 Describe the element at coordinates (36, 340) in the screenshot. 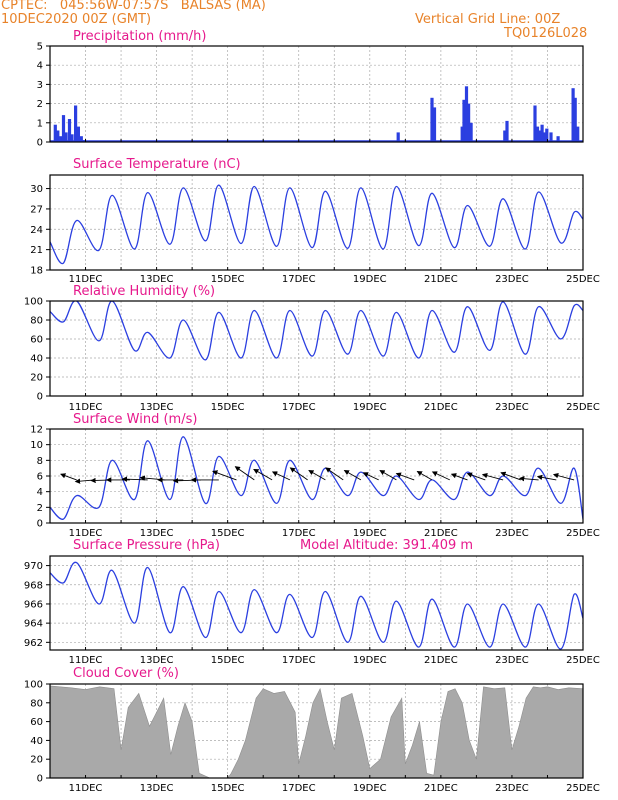

I see `y-tick-label: 60` at that location.